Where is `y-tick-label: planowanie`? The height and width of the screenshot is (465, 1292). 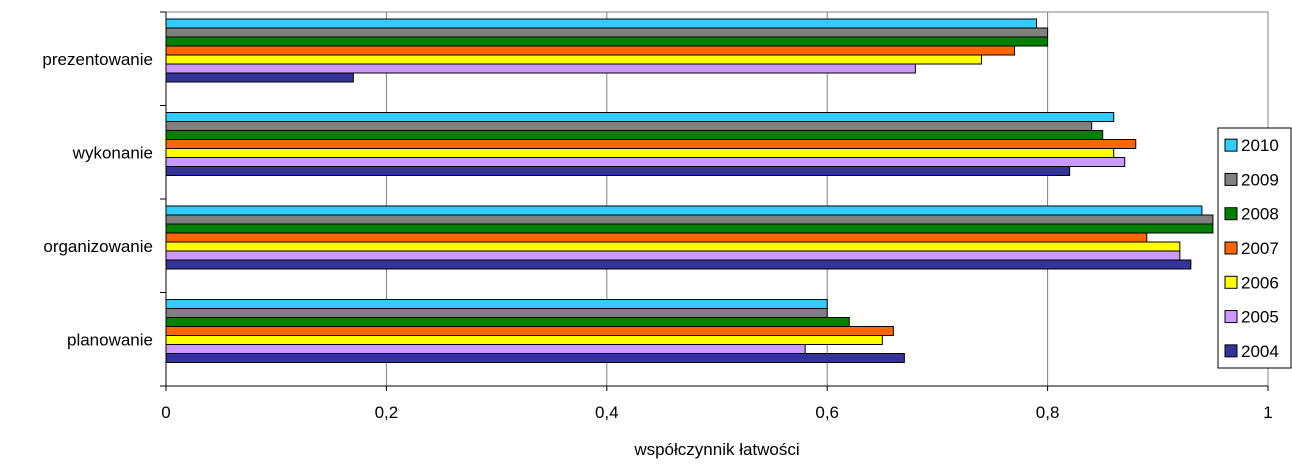
y-tick-label: planowanie is located at coordinates (110, 339).